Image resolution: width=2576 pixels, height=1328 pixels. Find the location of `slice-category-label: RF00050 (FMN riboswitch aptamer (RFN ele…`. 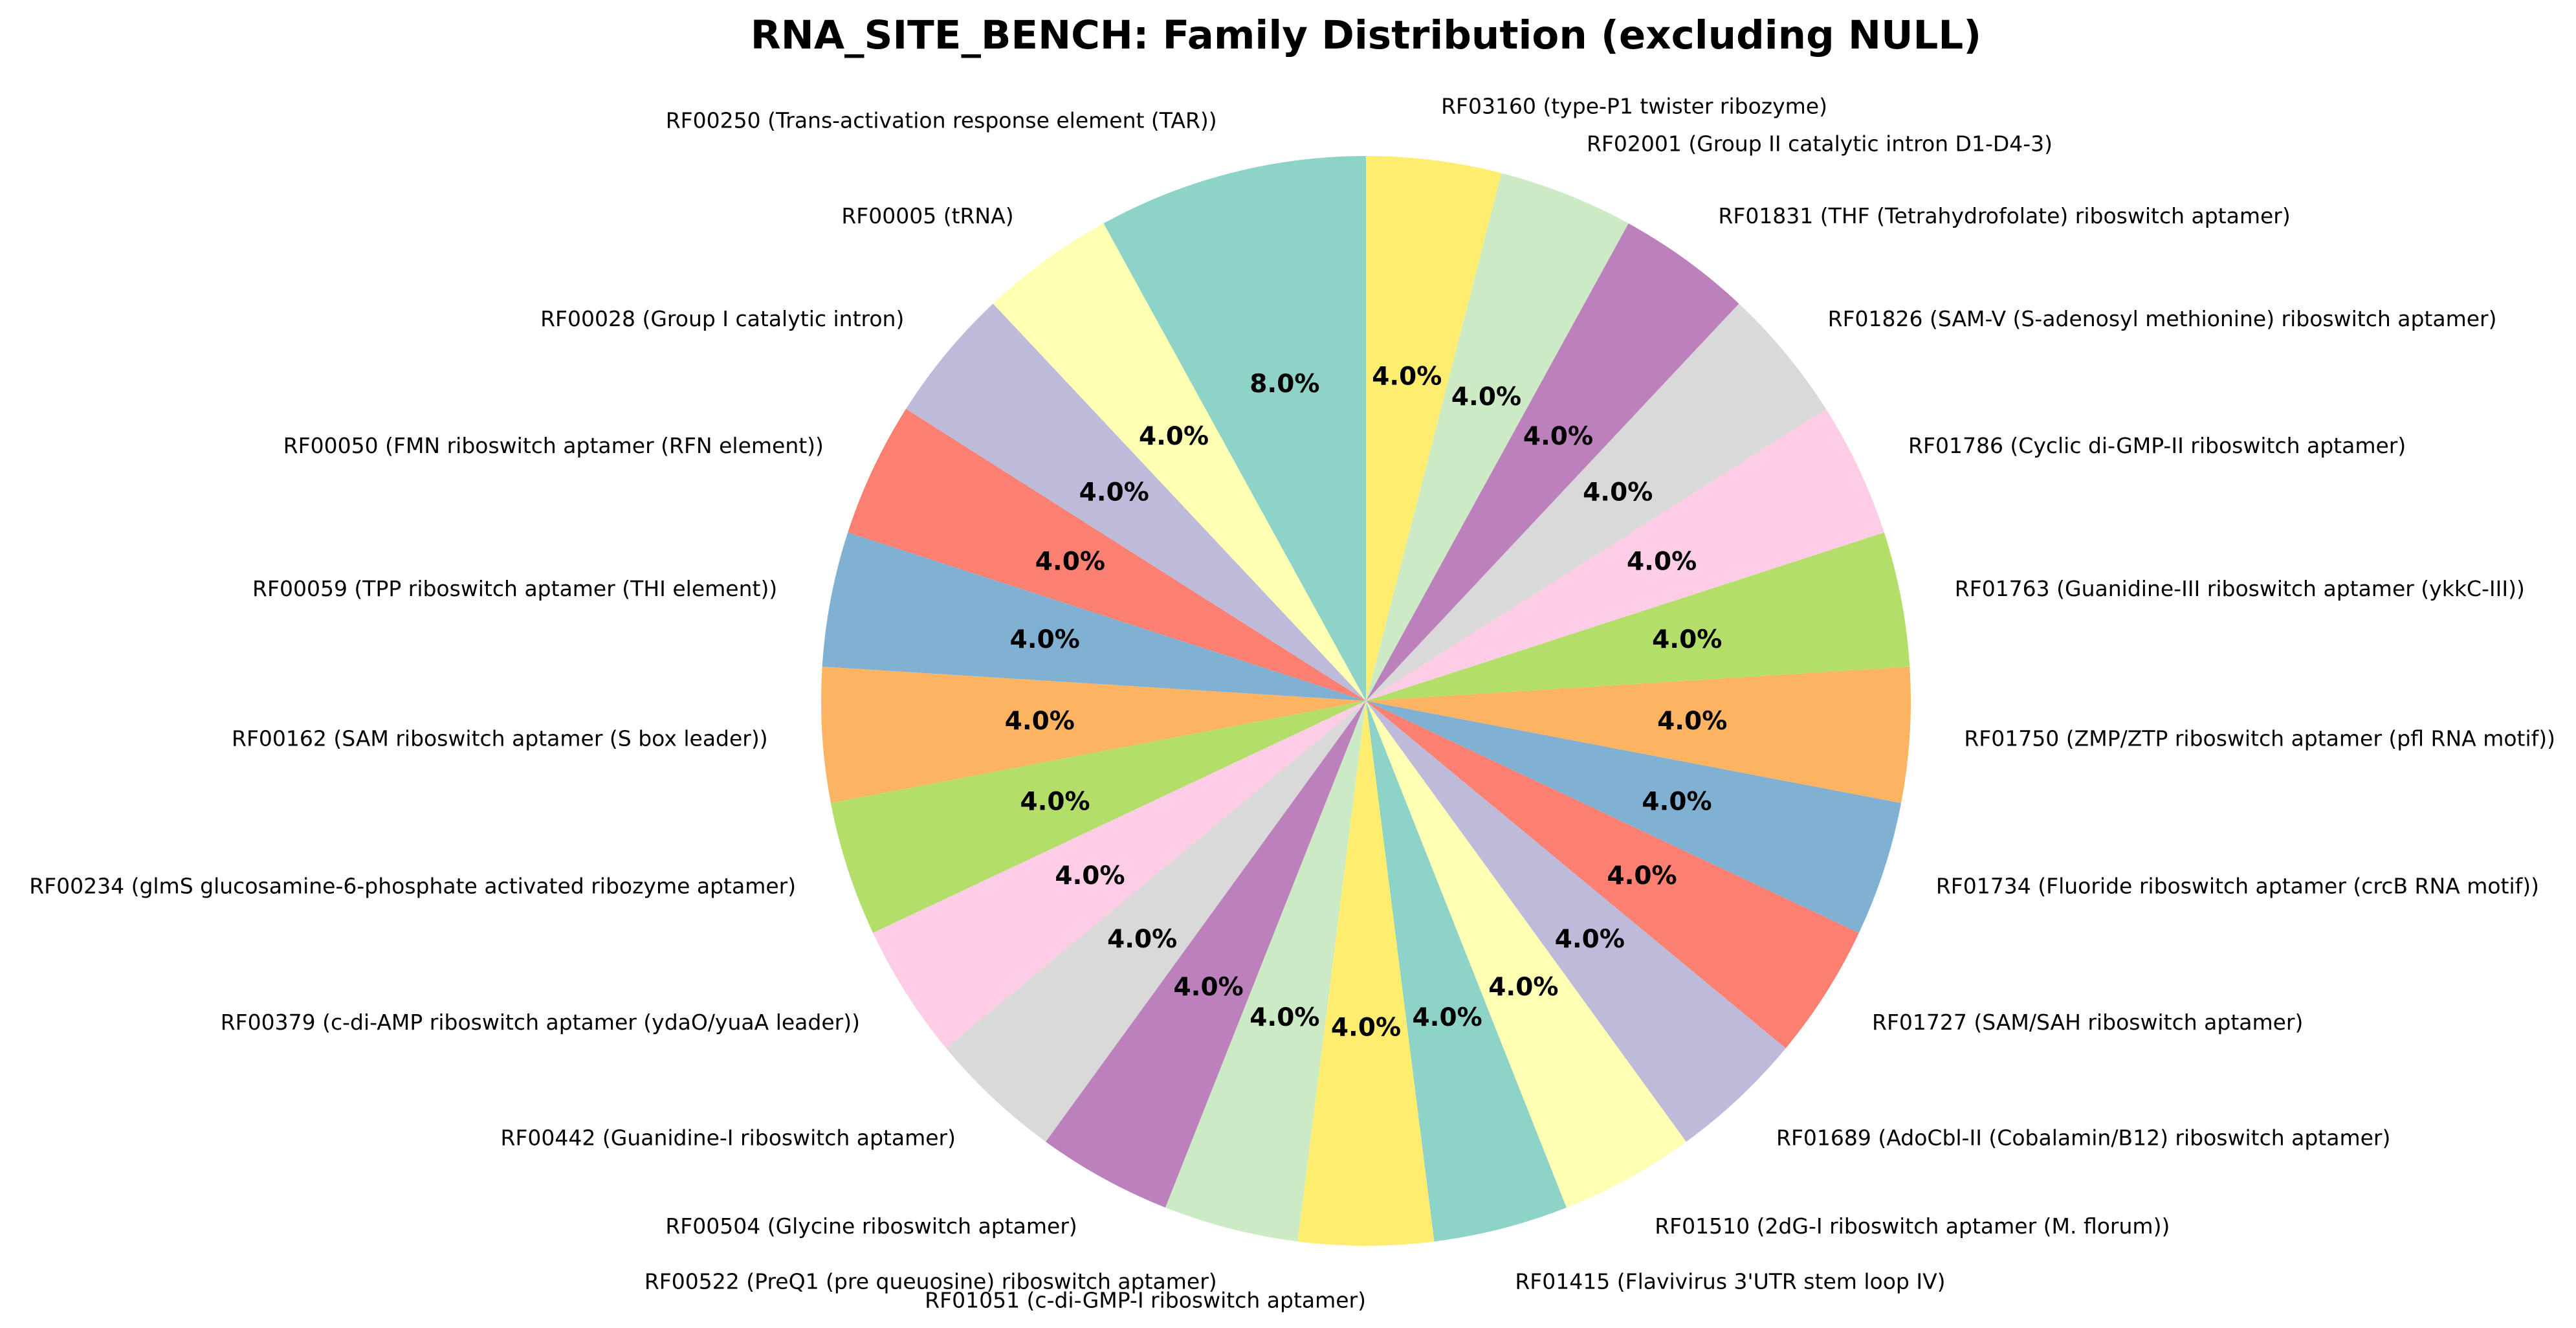

slice-category-label: RF00050 (FMN riboswitch aptamer (RFN ele… is located at coordinates (553, 445).